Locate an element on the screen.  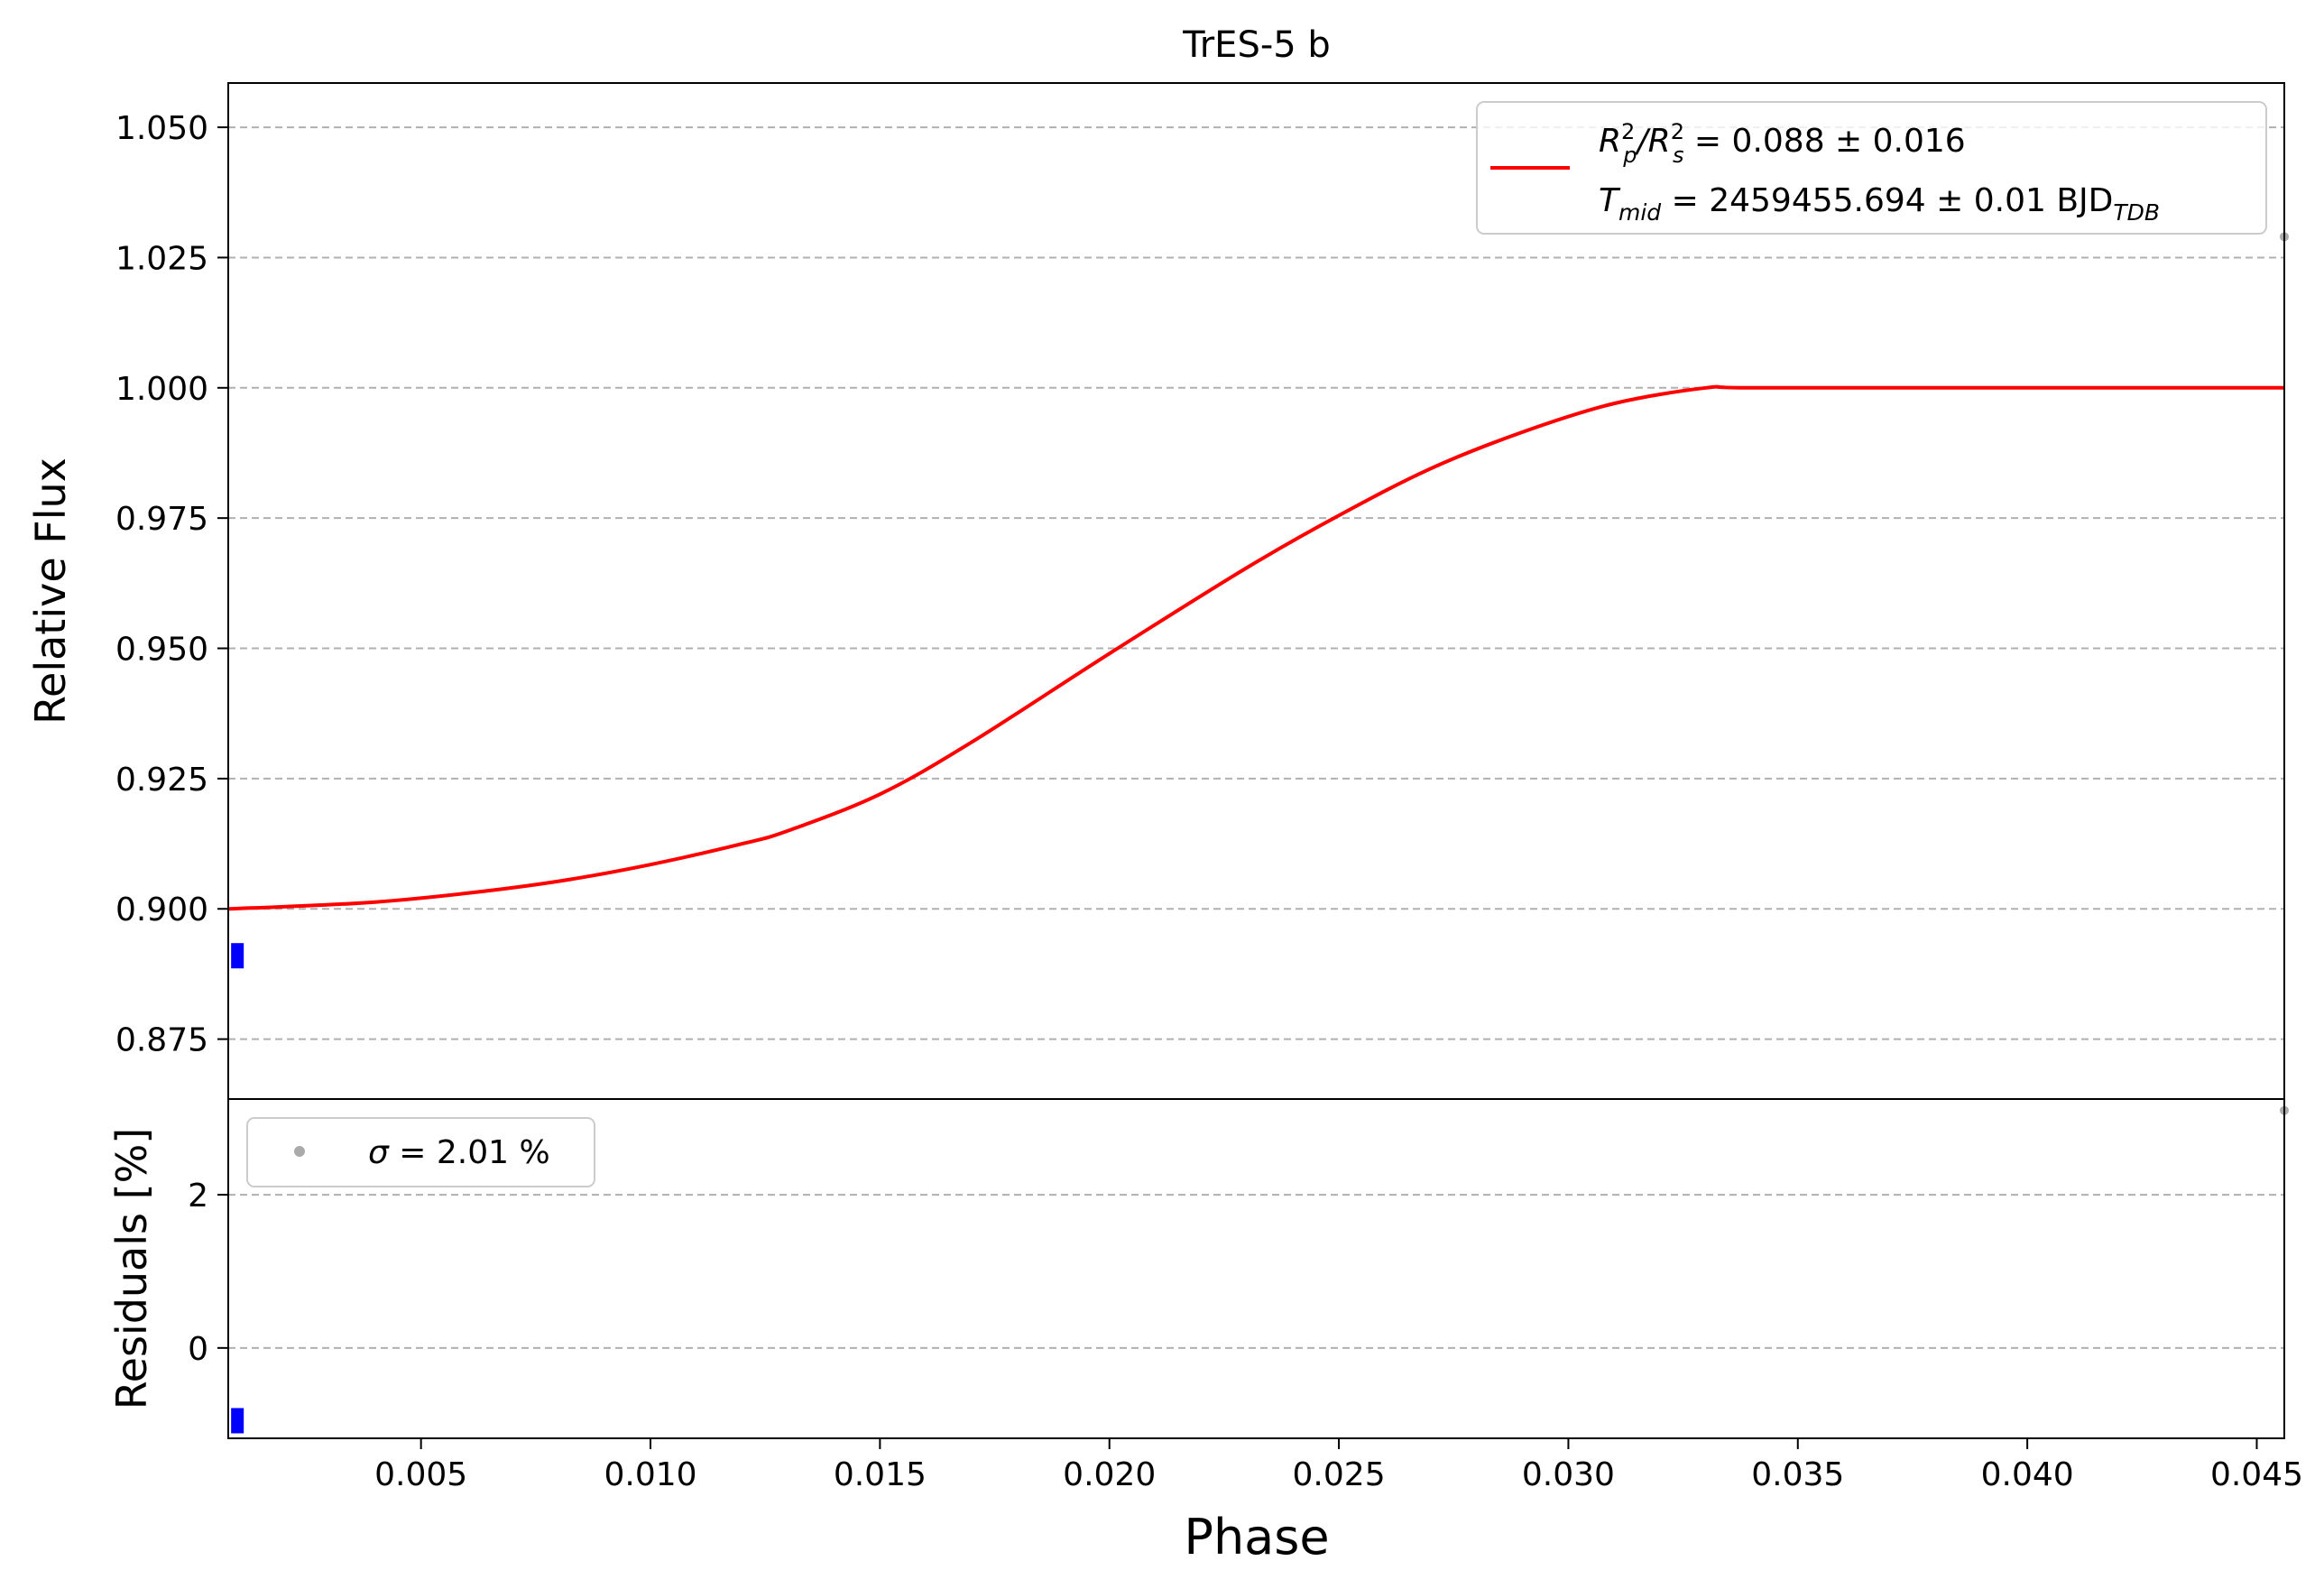
residual-legend-marker is located at coordinates (299, 1151).